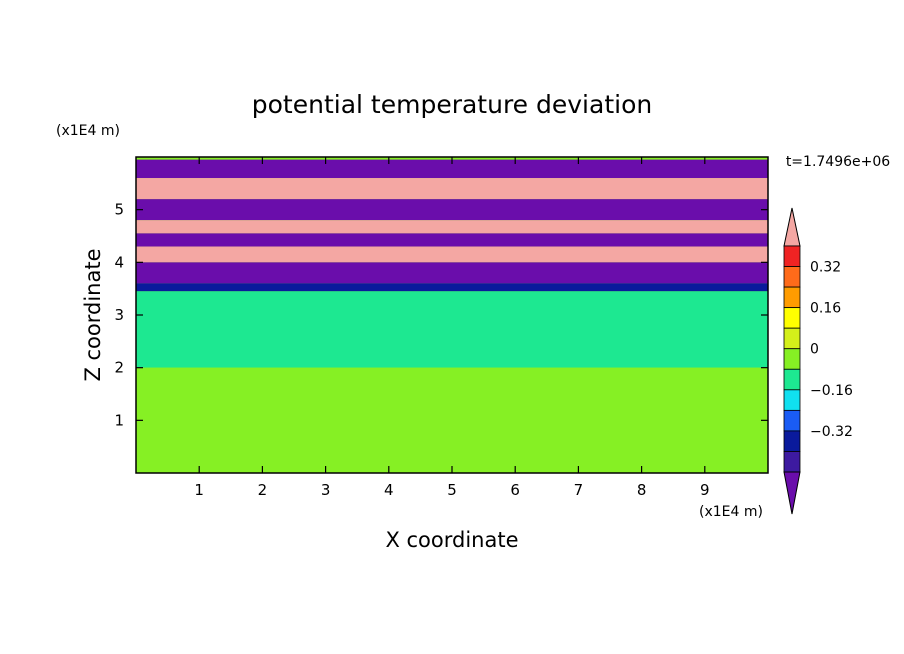  What do you see at coordinates (825, 309) in the screenshot?
I see `colorbar-tick-label: 0.16` at bounding box center [825, 309].